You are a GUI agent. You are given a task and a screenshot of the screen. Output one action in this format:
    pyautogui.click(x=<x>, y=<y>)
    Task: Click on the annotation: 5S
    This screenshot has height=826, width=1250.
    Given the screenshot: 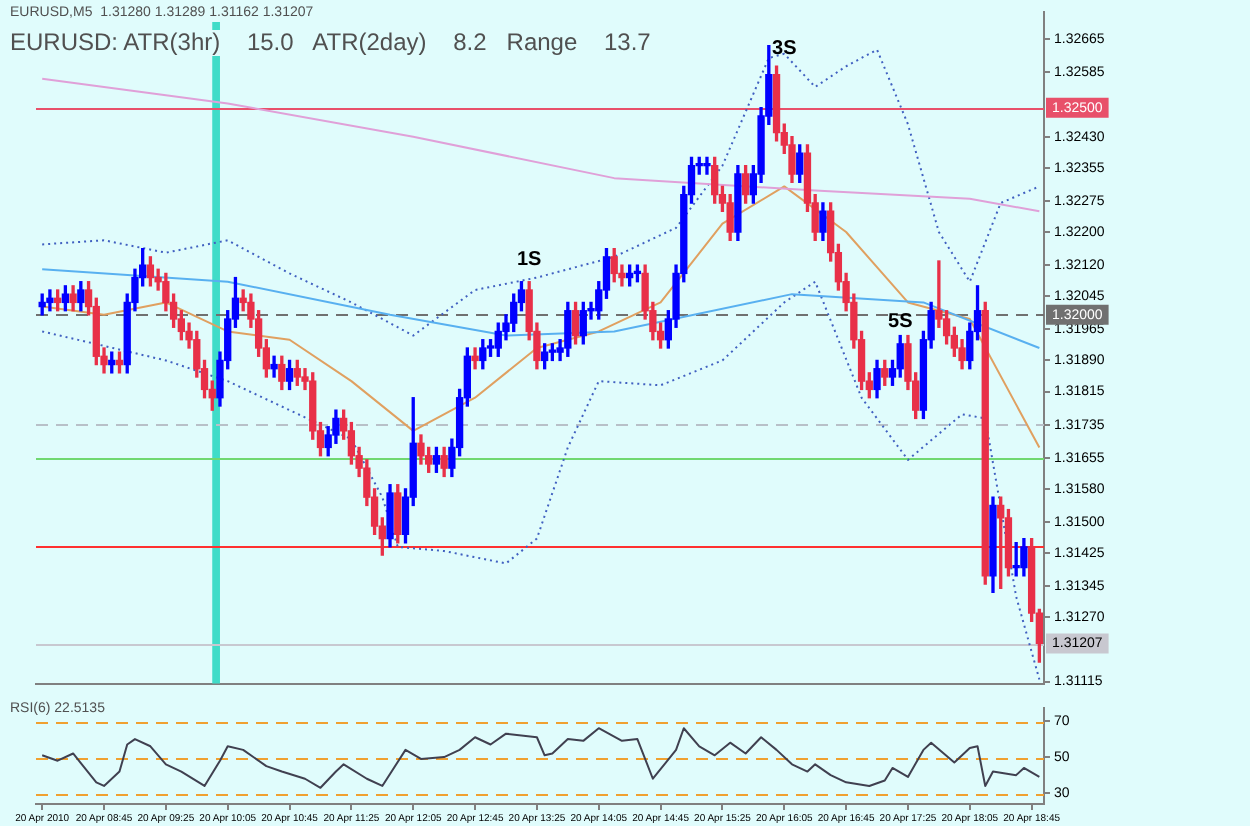 What is the action you would take?
    pyautogui.click(x=900, y=322)
    